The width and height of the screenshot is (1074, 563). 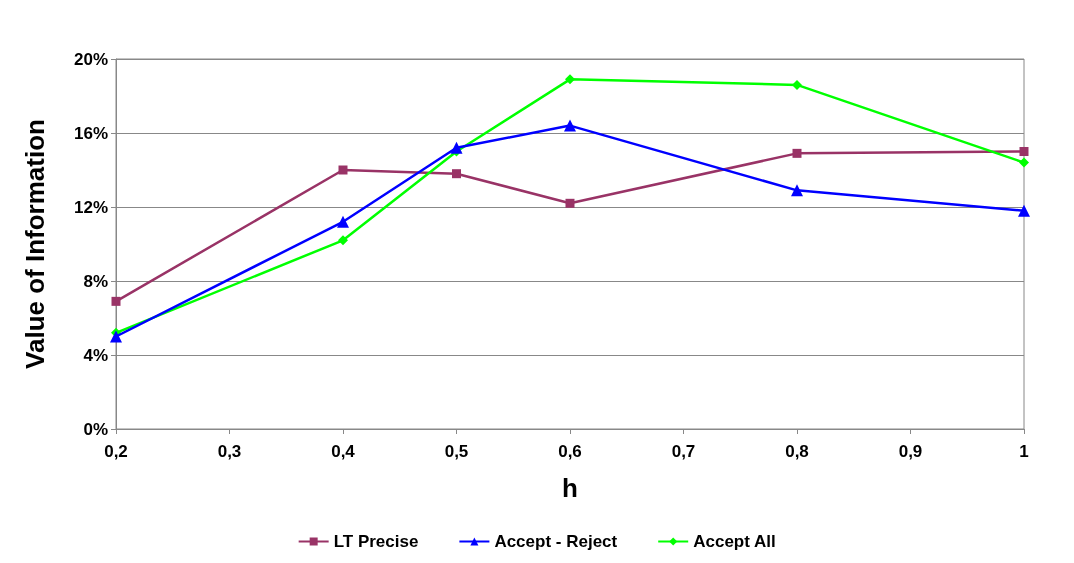 What do you see at coordinates (683, 451) in the screenshot?
I see `x-tick-label: 0,7` at bounding box center [683, 451].